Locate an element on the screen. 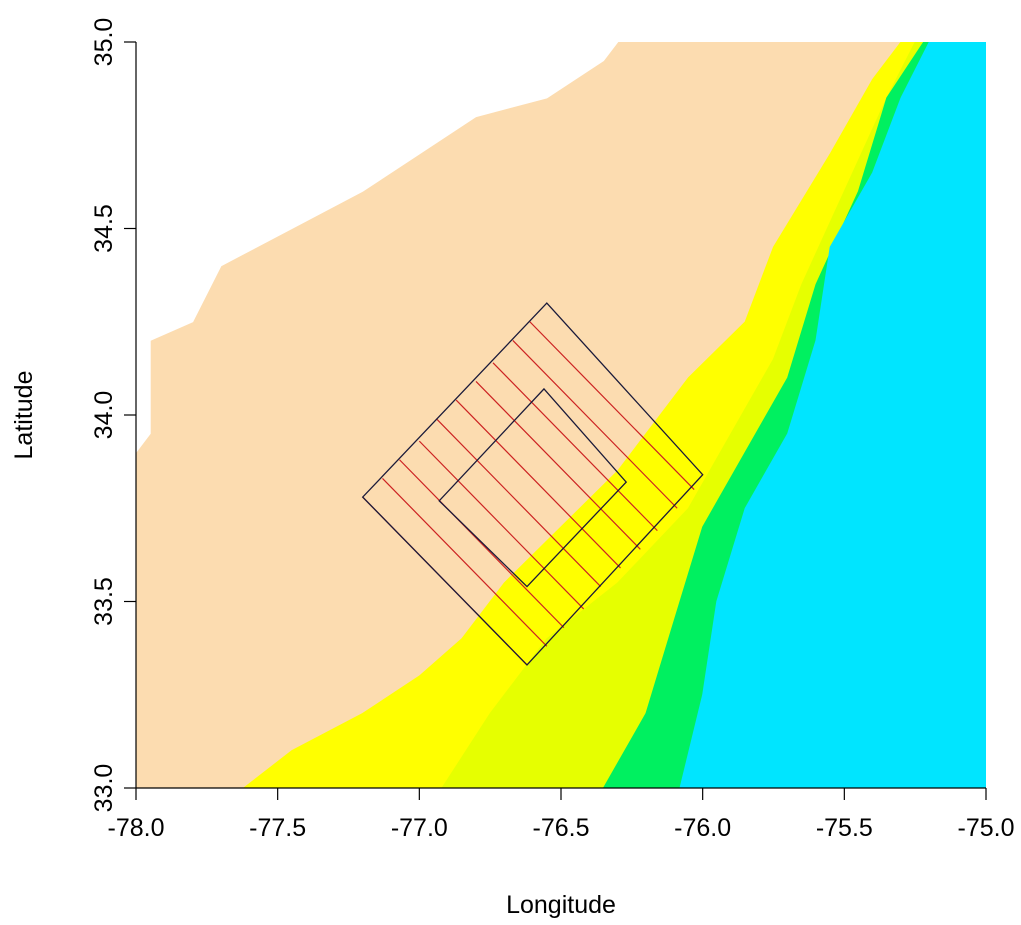 This screenshot has height=925, width=1021. inner-survey-box is located at coordinates (533, 487).